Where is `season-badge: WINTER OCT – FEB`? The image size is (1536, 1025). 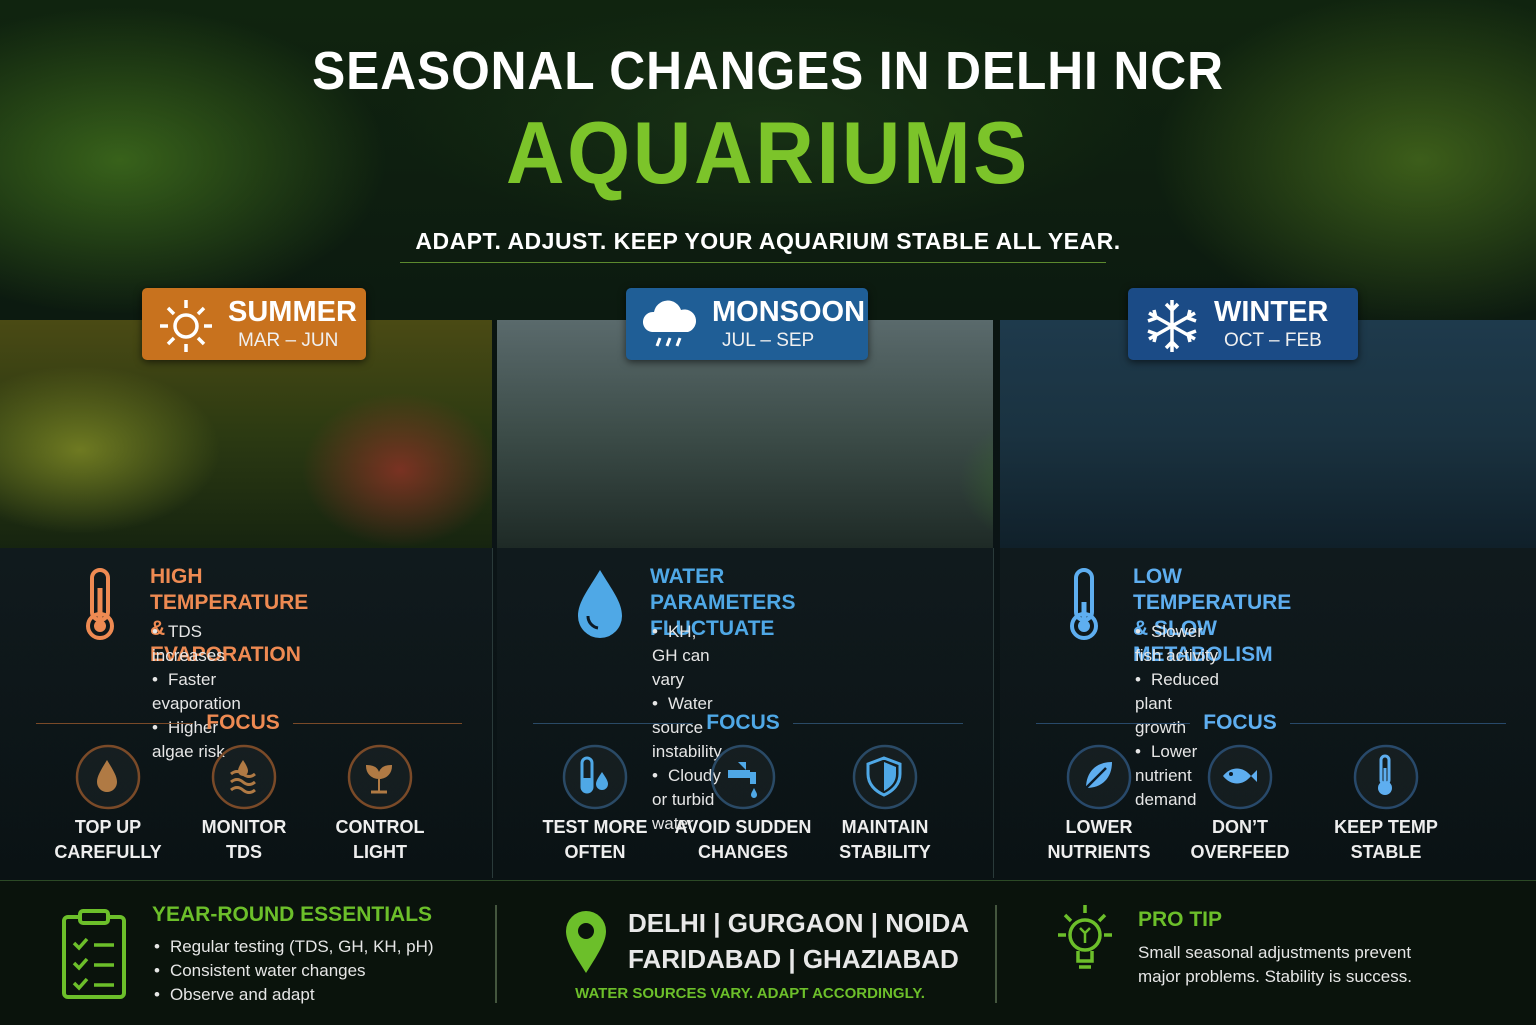
season-badge: WINTER OCT – FEB is located at coordinates (1243, 324).